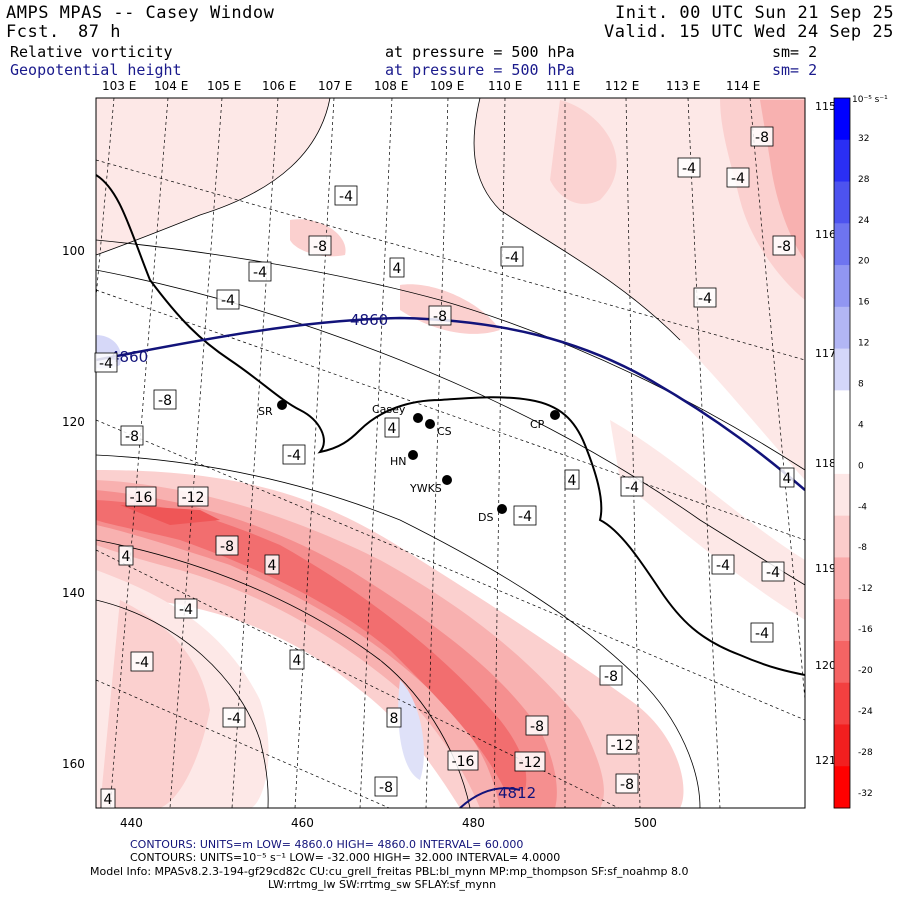 The height and width of the screenshot is (900, 900). Describe the element at coordinates (473, 823) in the screenshot. I see `x-axis-label: 480` at that location.